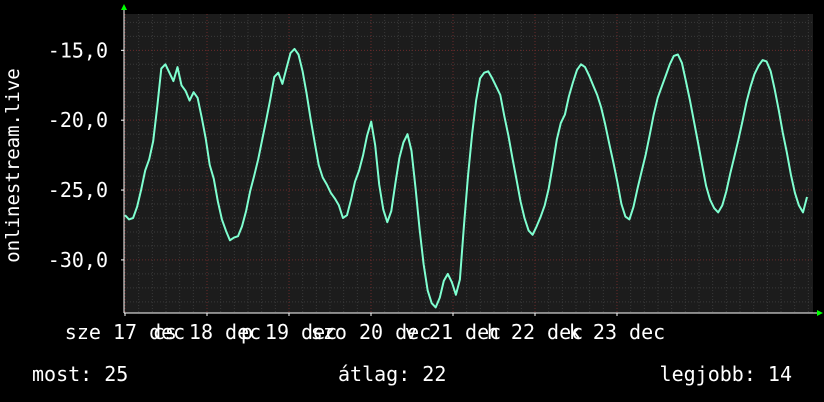 Image resolution: width=824 pixels, height=402 pixels. Describe the element at coordinates (125, 332) in the screenshot. I see `x-tick-label: sze 17 dec` at that location.